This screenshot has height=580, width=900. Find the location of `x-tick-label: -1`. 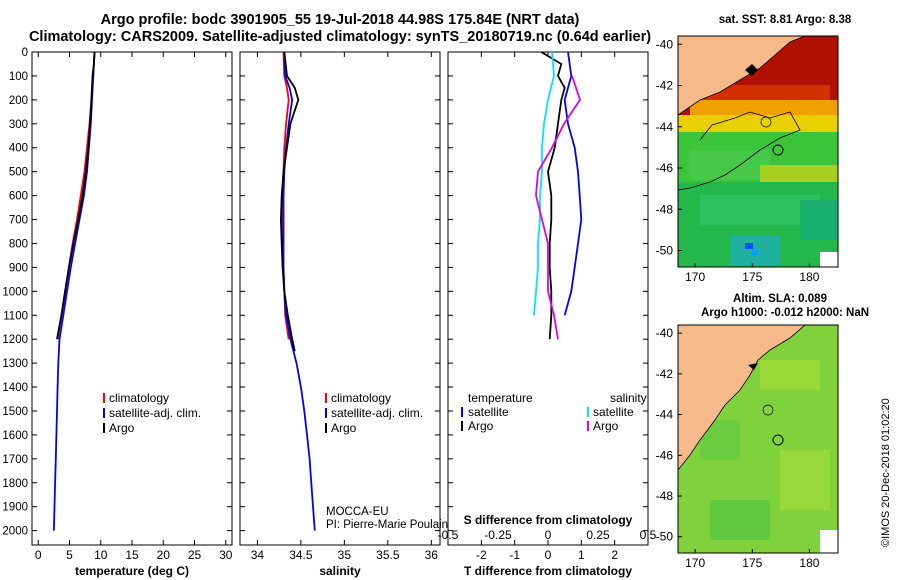

x-tick-label: -1 is located at coordinates (514, 555).